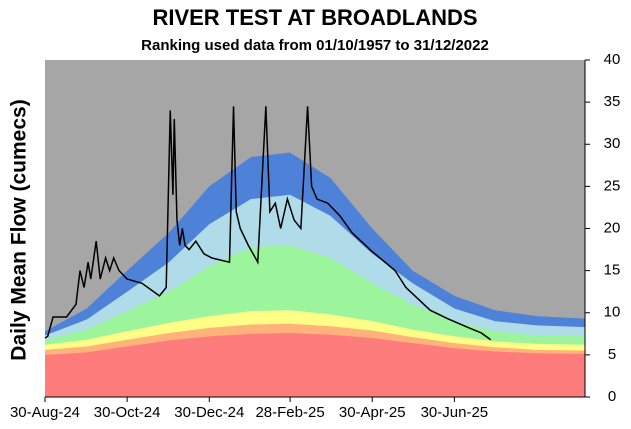 This screenshot has height=429, width=631. I want to click on x-tick-label: 30-Jun-25, so click(455, 412).